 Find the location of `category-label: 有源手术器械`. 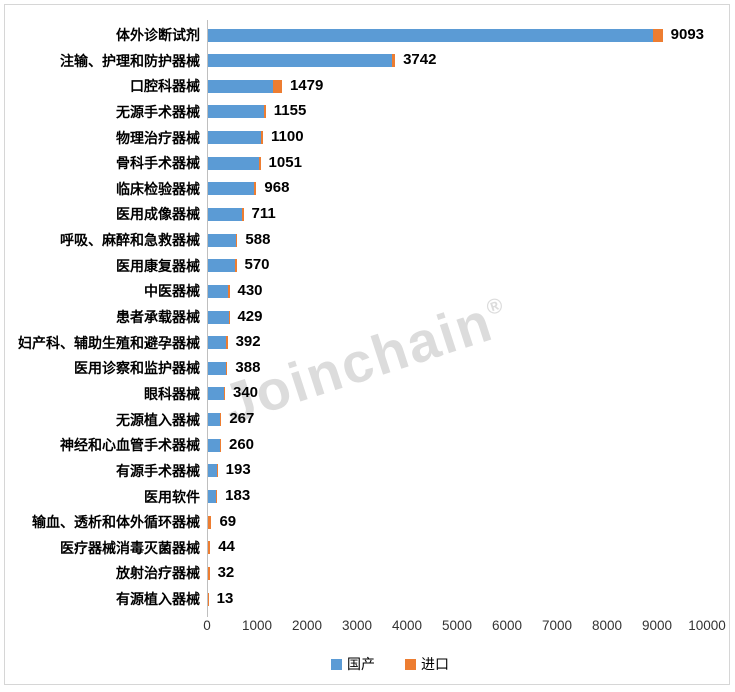

category-label: 有源手术器械 is located at coordinates (158, 470).